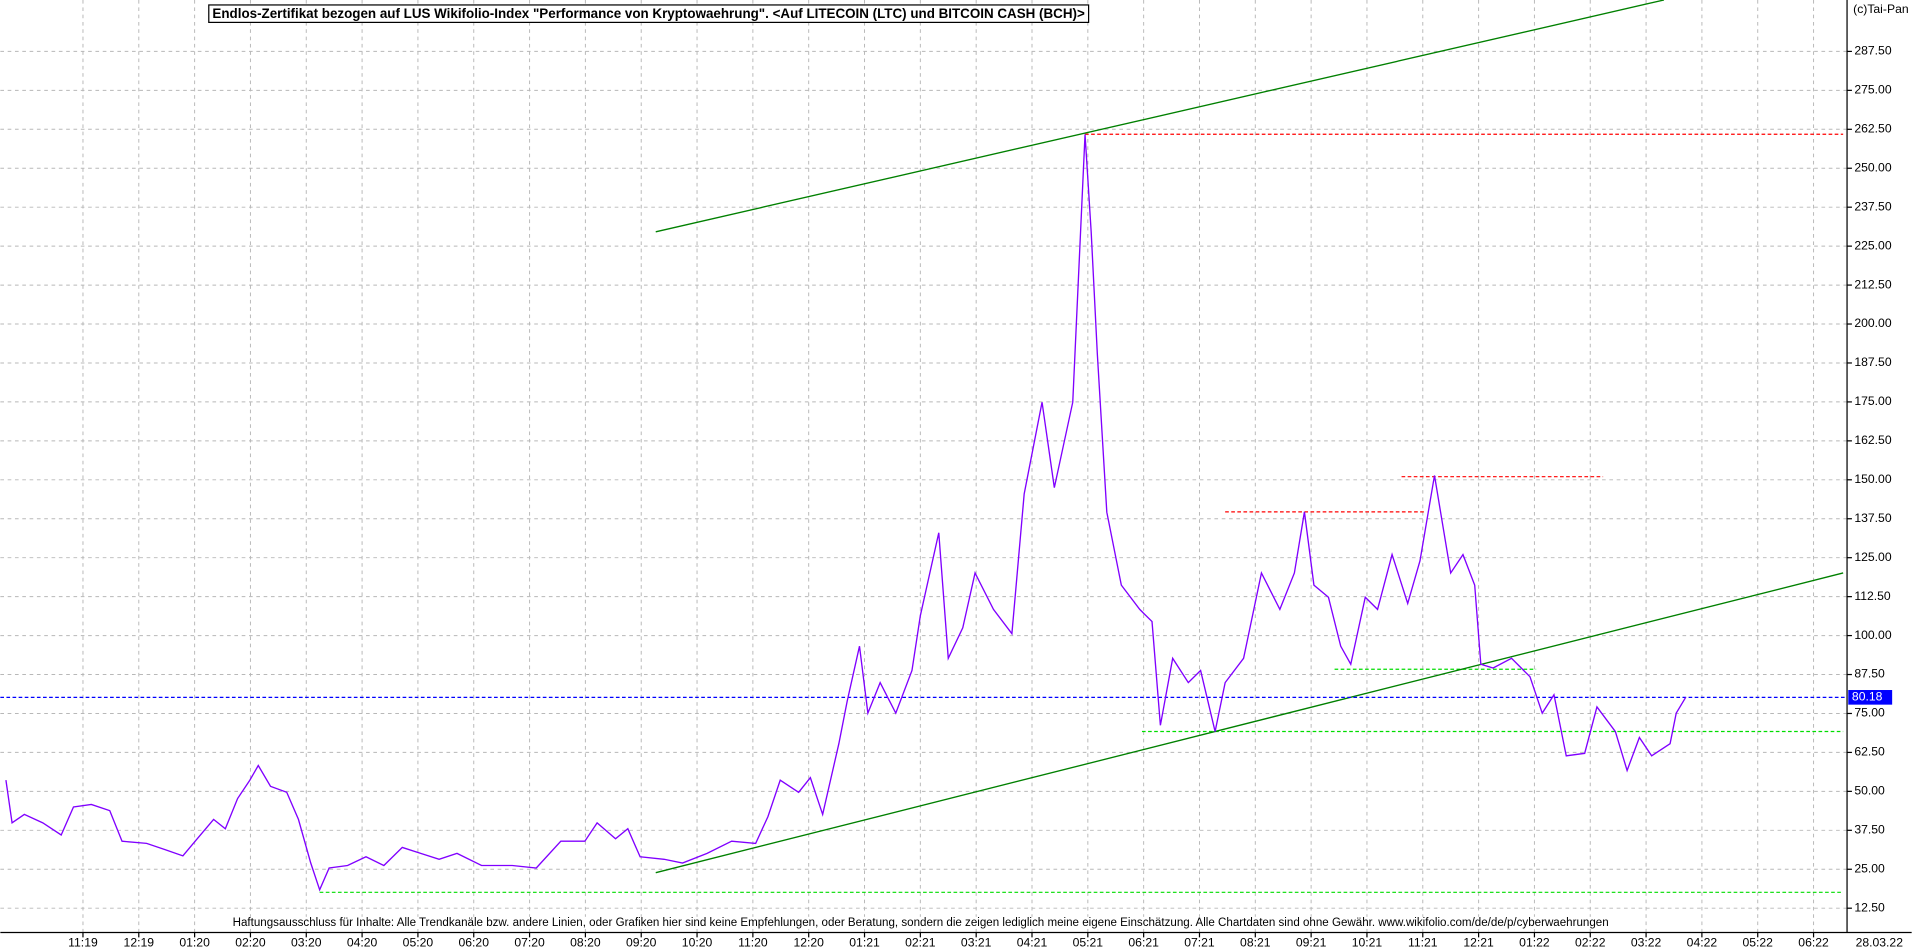 This screenshot has width=1912, height=952. What do you see at coordinates (1311, 943) in the screenshot?
I see `x-tick-label: 09:21` at bounding box center [1311, 943].